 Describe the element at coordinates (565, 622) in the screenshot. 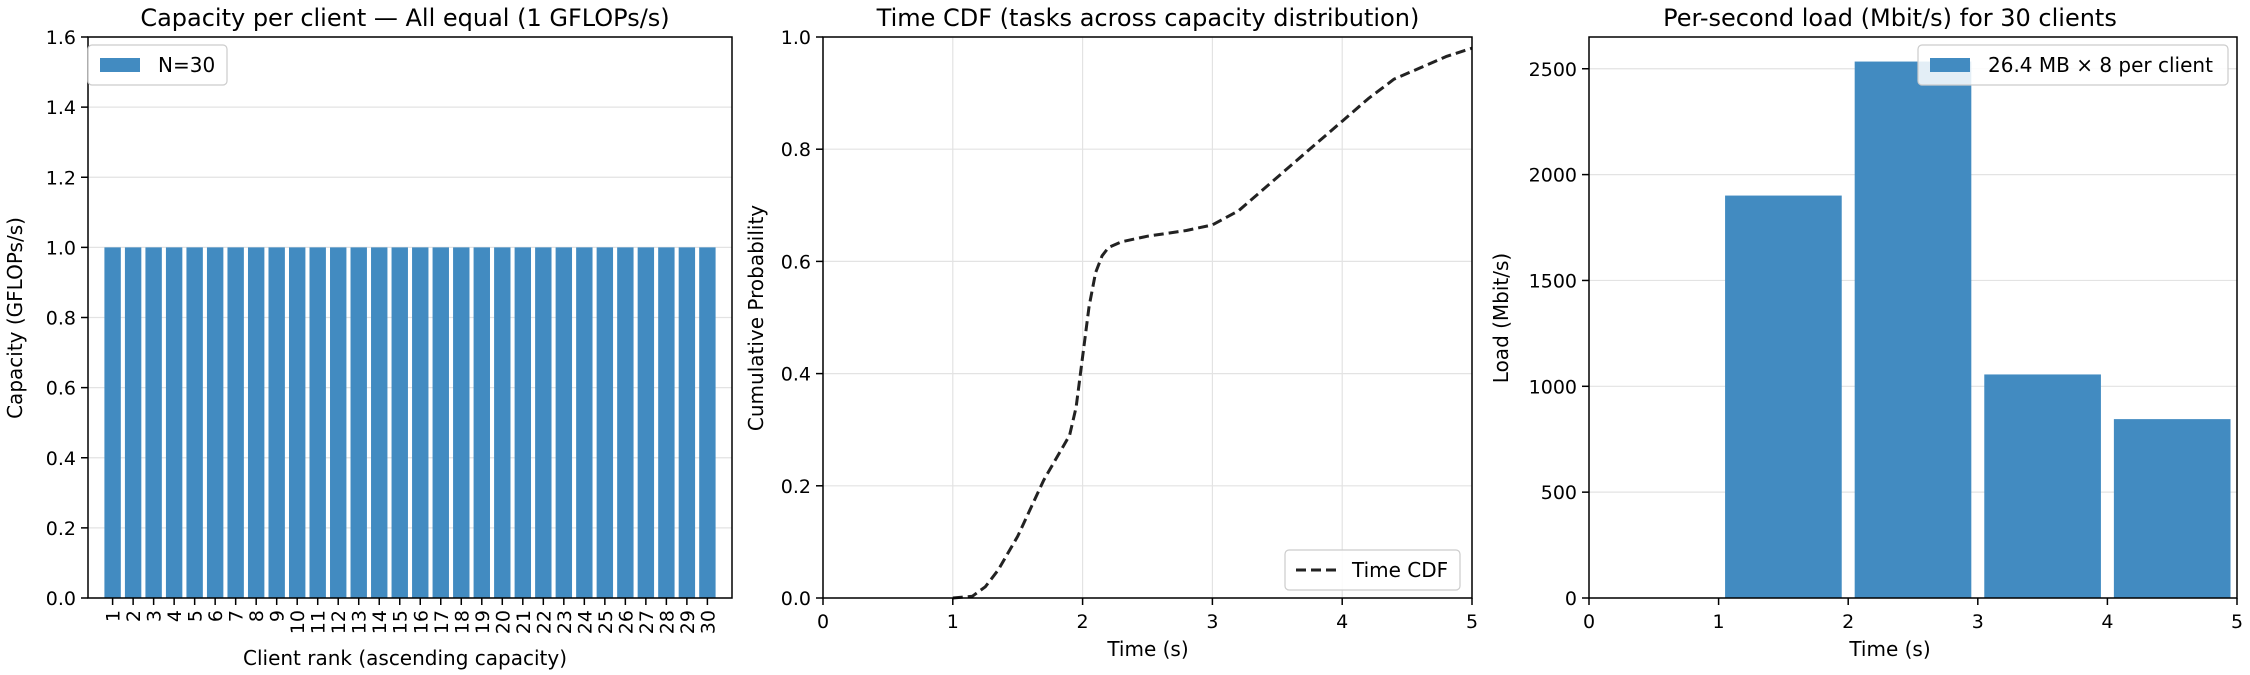

I see `chart1-xtick-label: 23` at that location.